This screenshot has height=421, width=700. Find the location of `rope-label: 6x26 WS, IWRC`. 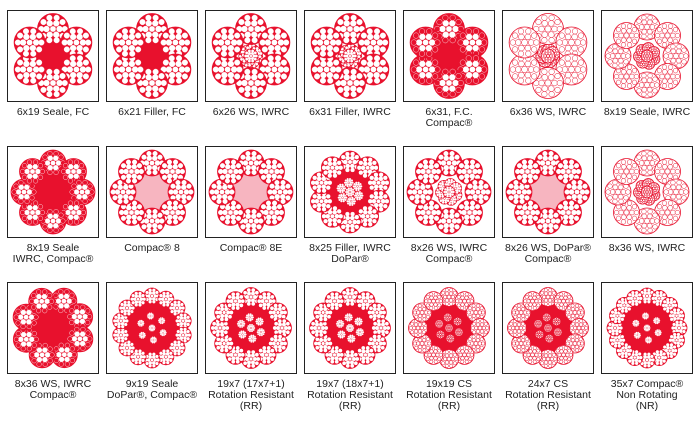

rope-label: 6x26 WS, IWRC is located at coordinates (251, 112).